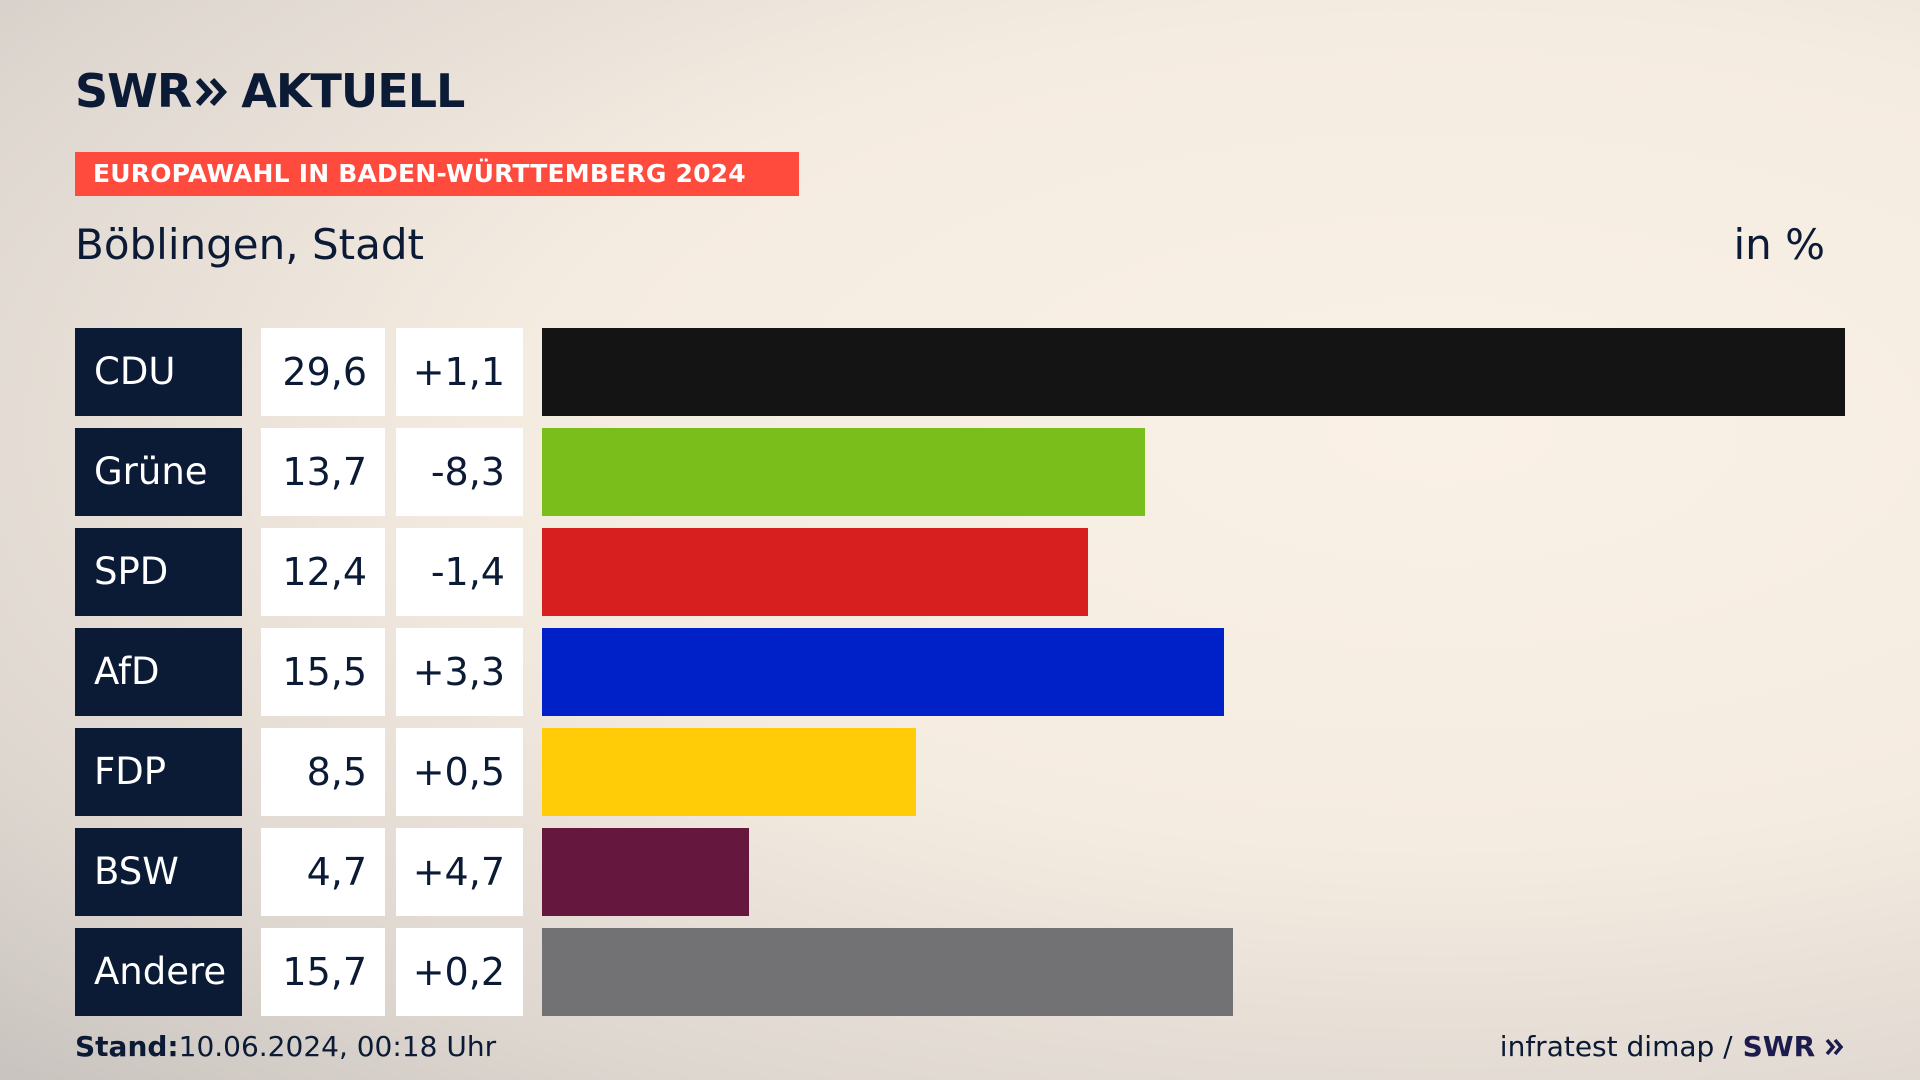 The height and width of the screenshot is (1080, 1920). Describe the element at coordinates (645, 872) in the screenshot. I see `bar-bsw` at that location.